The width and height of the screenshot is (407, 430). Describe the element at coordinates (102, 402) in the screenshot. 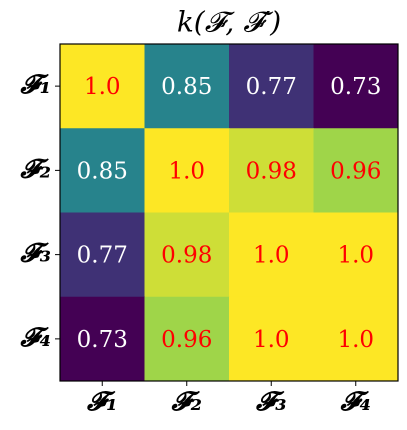

I see `x-tick-label: 𝓕₁` at that location.